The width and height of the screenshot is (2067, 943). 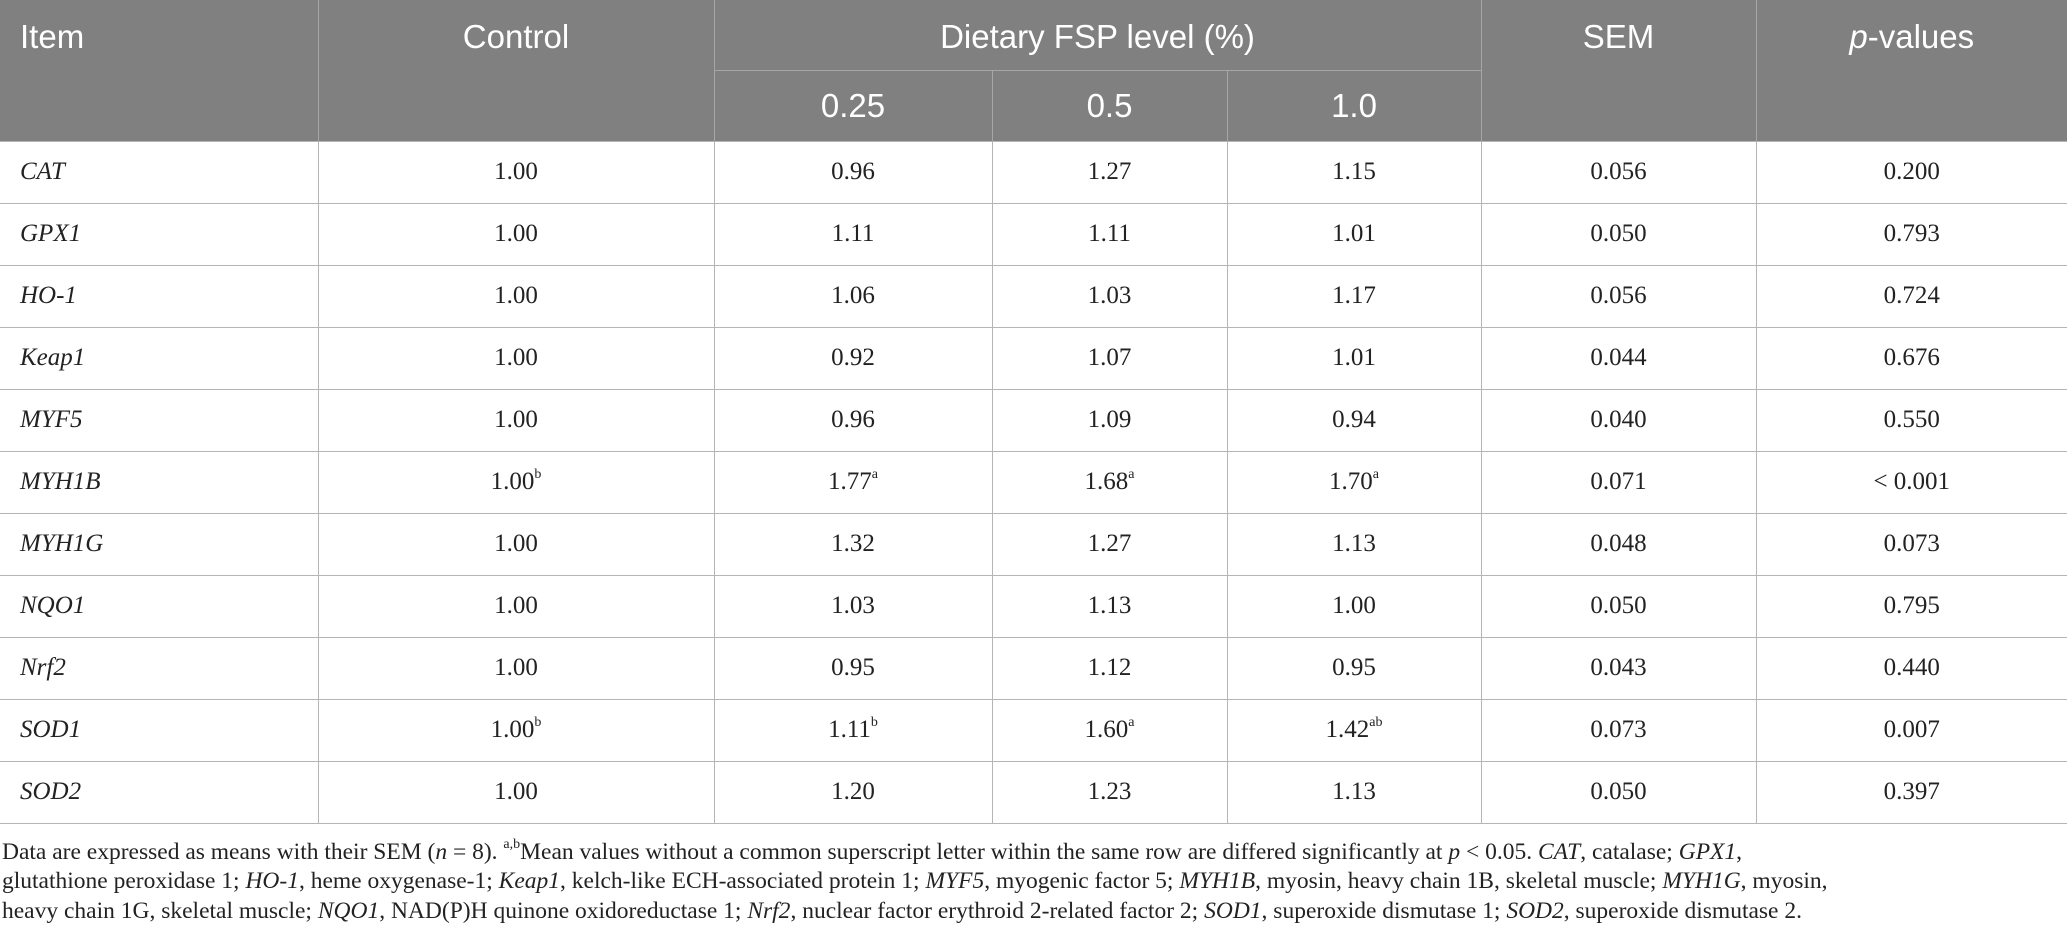 I want to click on cell-p-value-value: 0.200, so click(x=1911, y=171).